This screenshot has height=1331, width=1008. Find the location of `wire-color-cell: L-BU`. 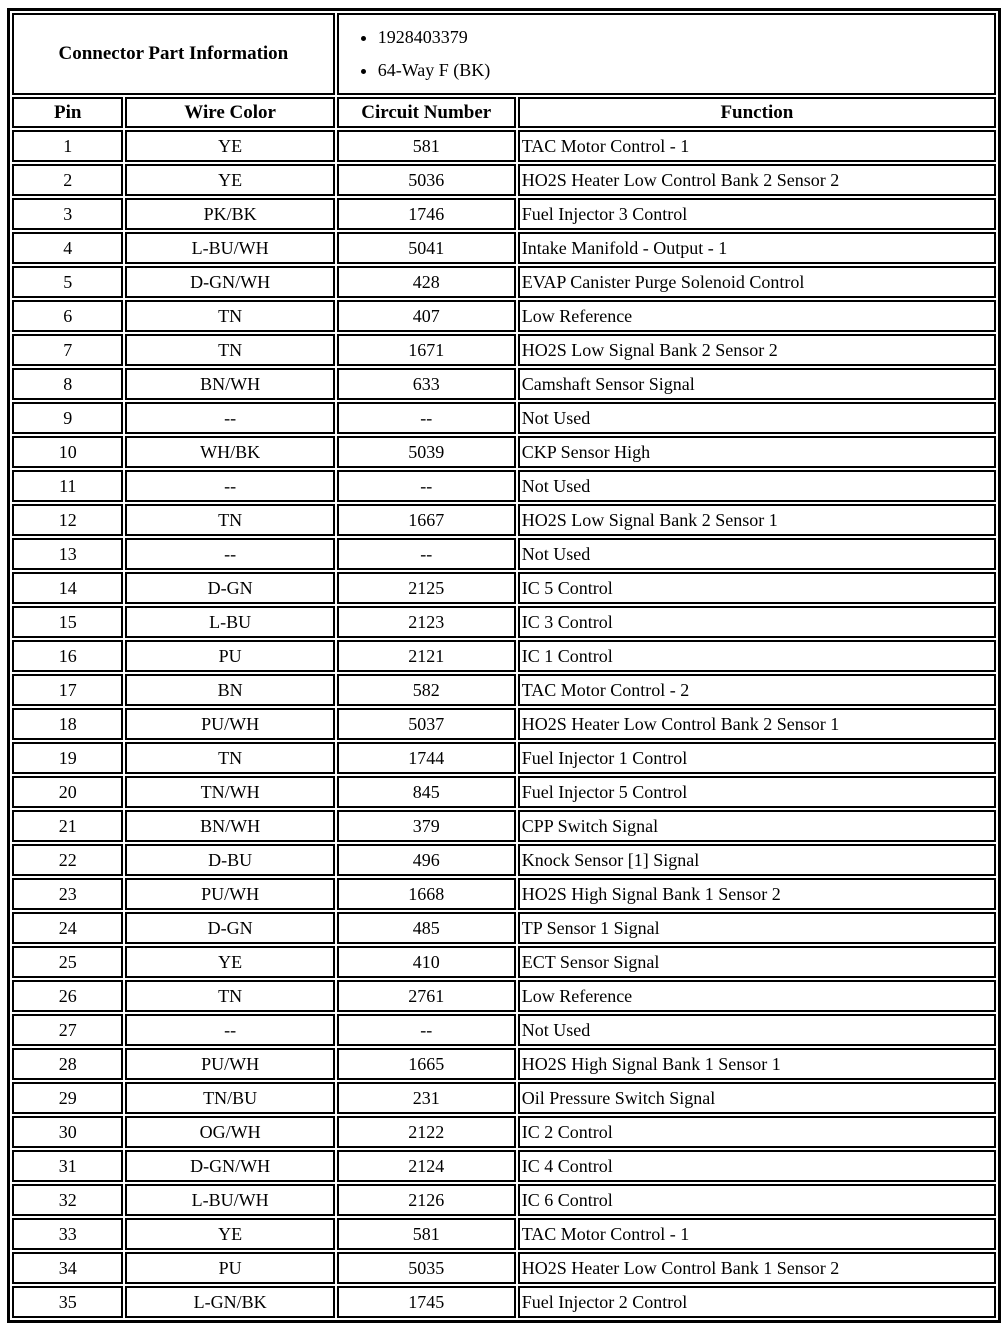

wire-color-cell: L-BU is located at coordinates (230, 622).